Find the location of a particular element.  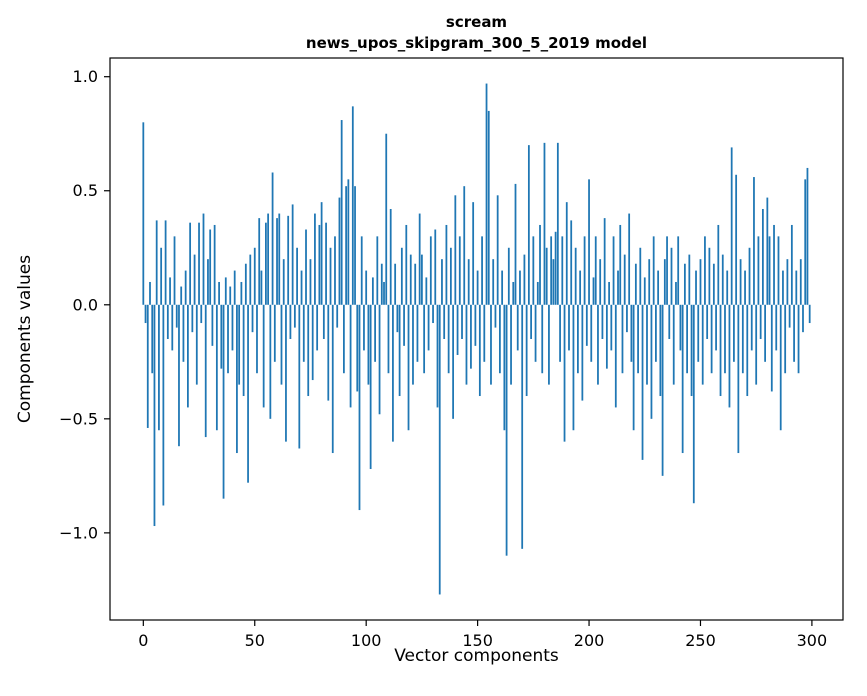

x-tick-label: 50 is located at coordinates (255, 640).